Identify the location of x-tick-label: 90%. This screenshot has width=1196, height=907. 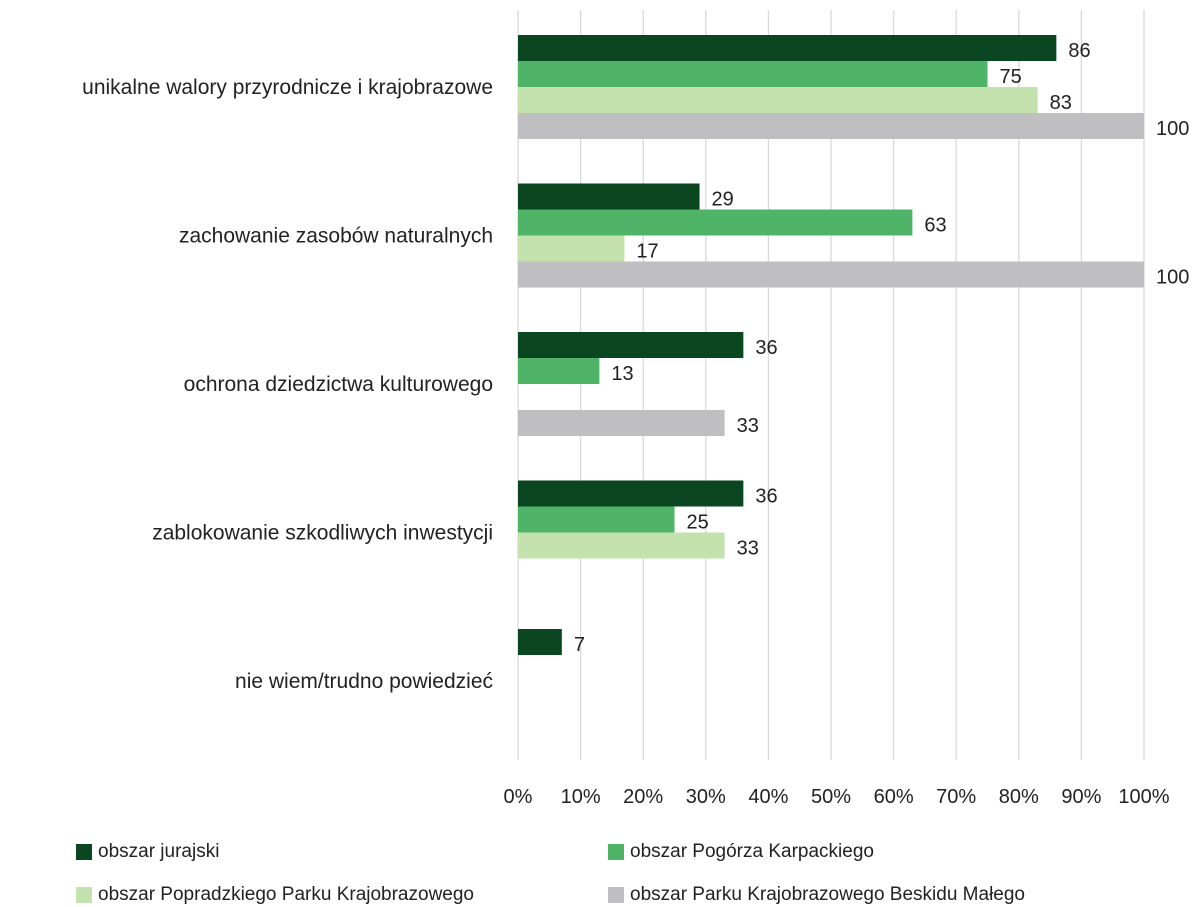
(1081, 797).